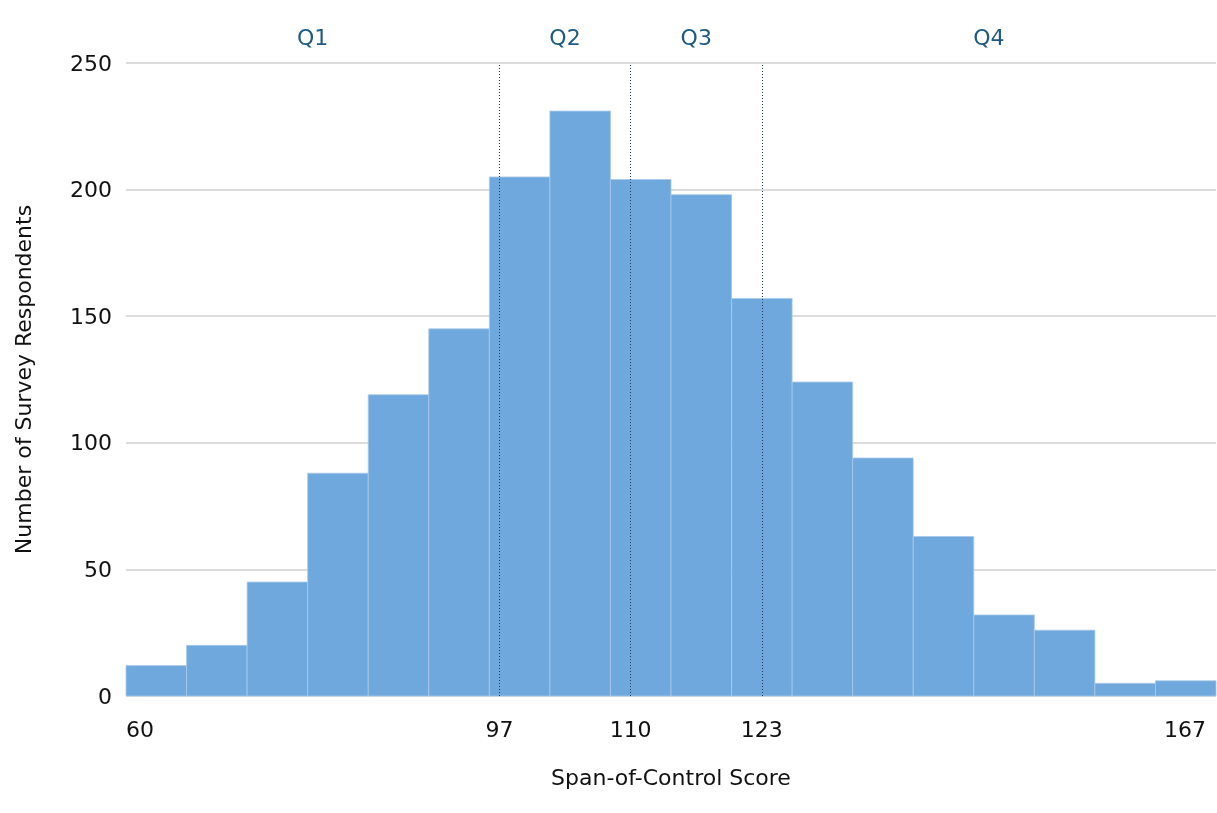 This screenshot has width=1217, height=813. Describe the element at coordinates (696, 37) in the screenshot. I see `text: Q3` at that location.